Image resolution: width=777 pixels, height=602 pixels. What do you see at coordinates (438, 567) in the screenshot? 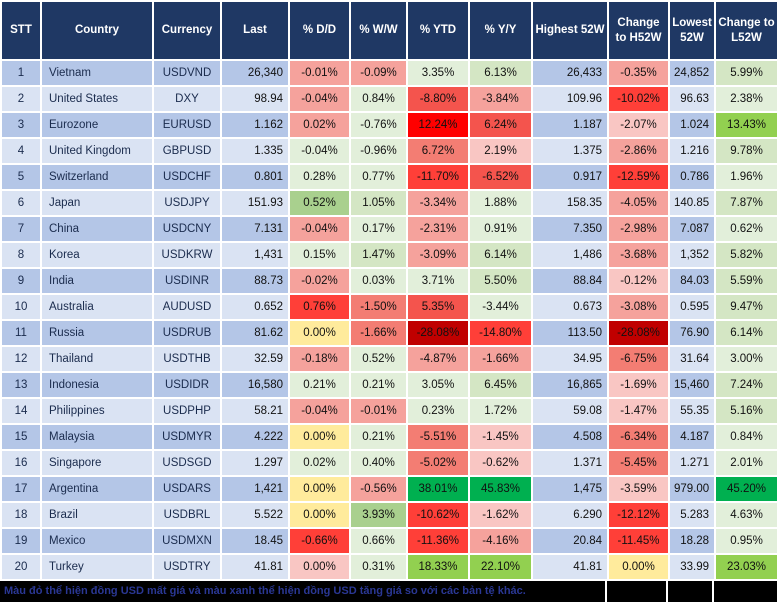
I see `pct-ytd-cell: 18.33%` at bounding box center [438, 567].